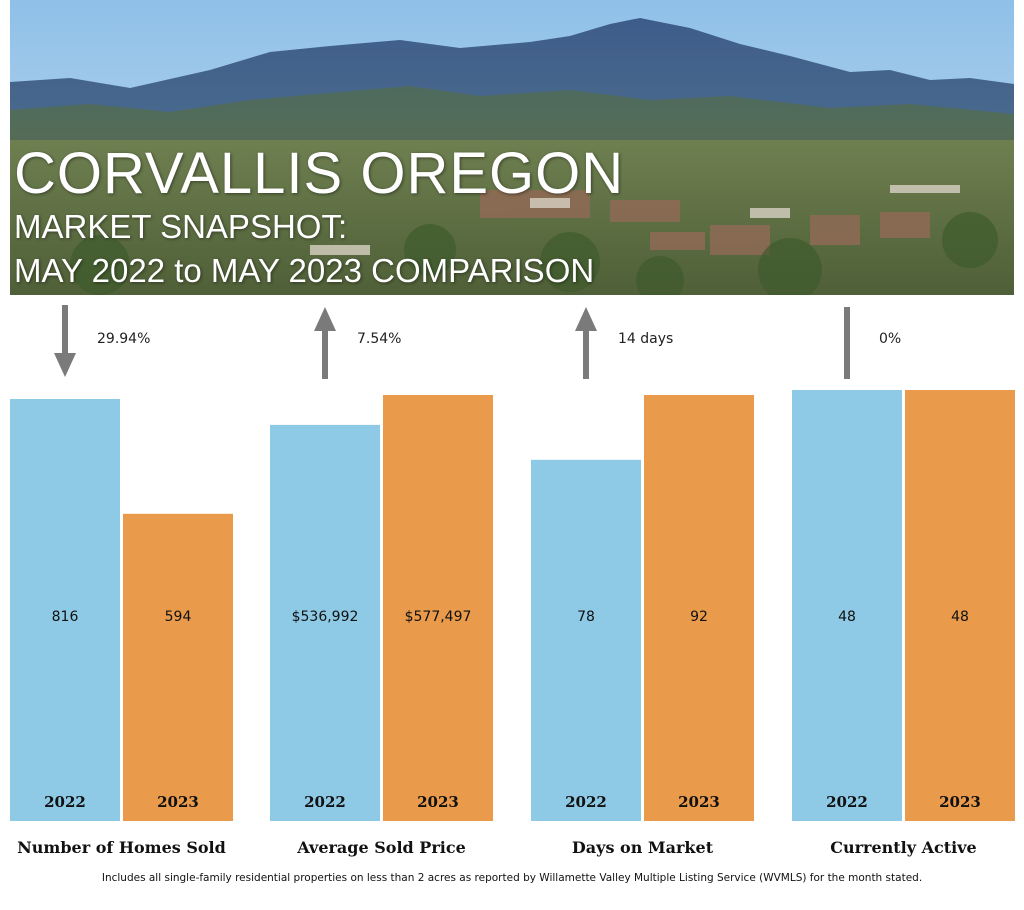 The width and height of the screenshot is (1024, 910). What do you see at coordinates (65, 330) in the screenshot?
I see `down-arrow-icon` at bounding box center [65, 330].